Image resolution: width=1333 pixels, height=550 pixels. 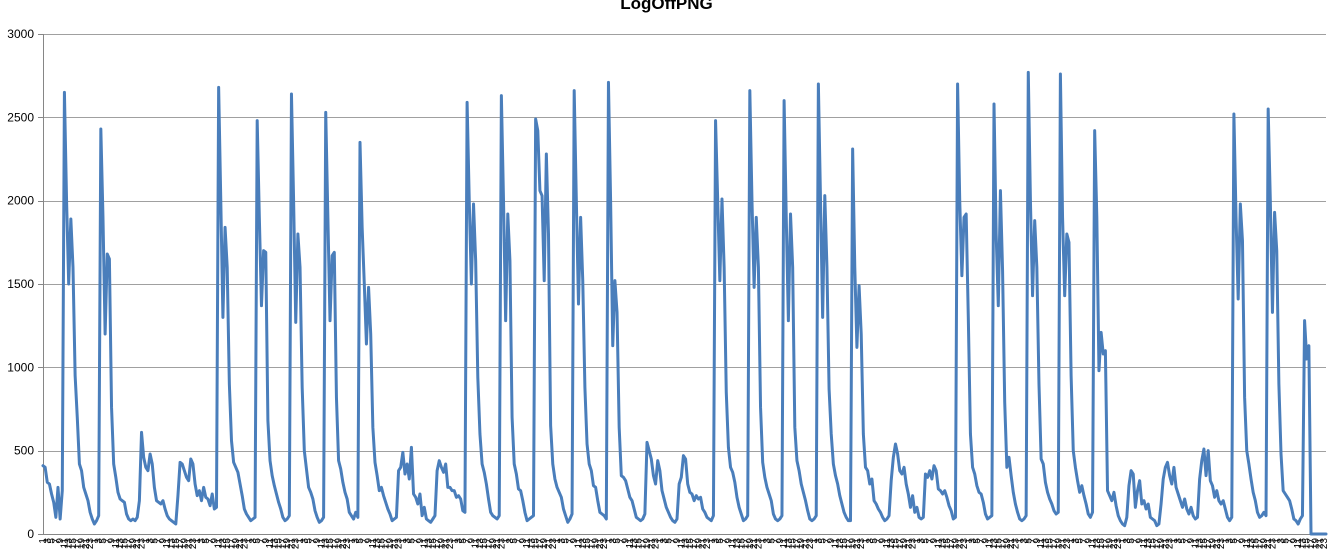 I want to click on y-tick-label: 2500, so click(x=20, y=117).